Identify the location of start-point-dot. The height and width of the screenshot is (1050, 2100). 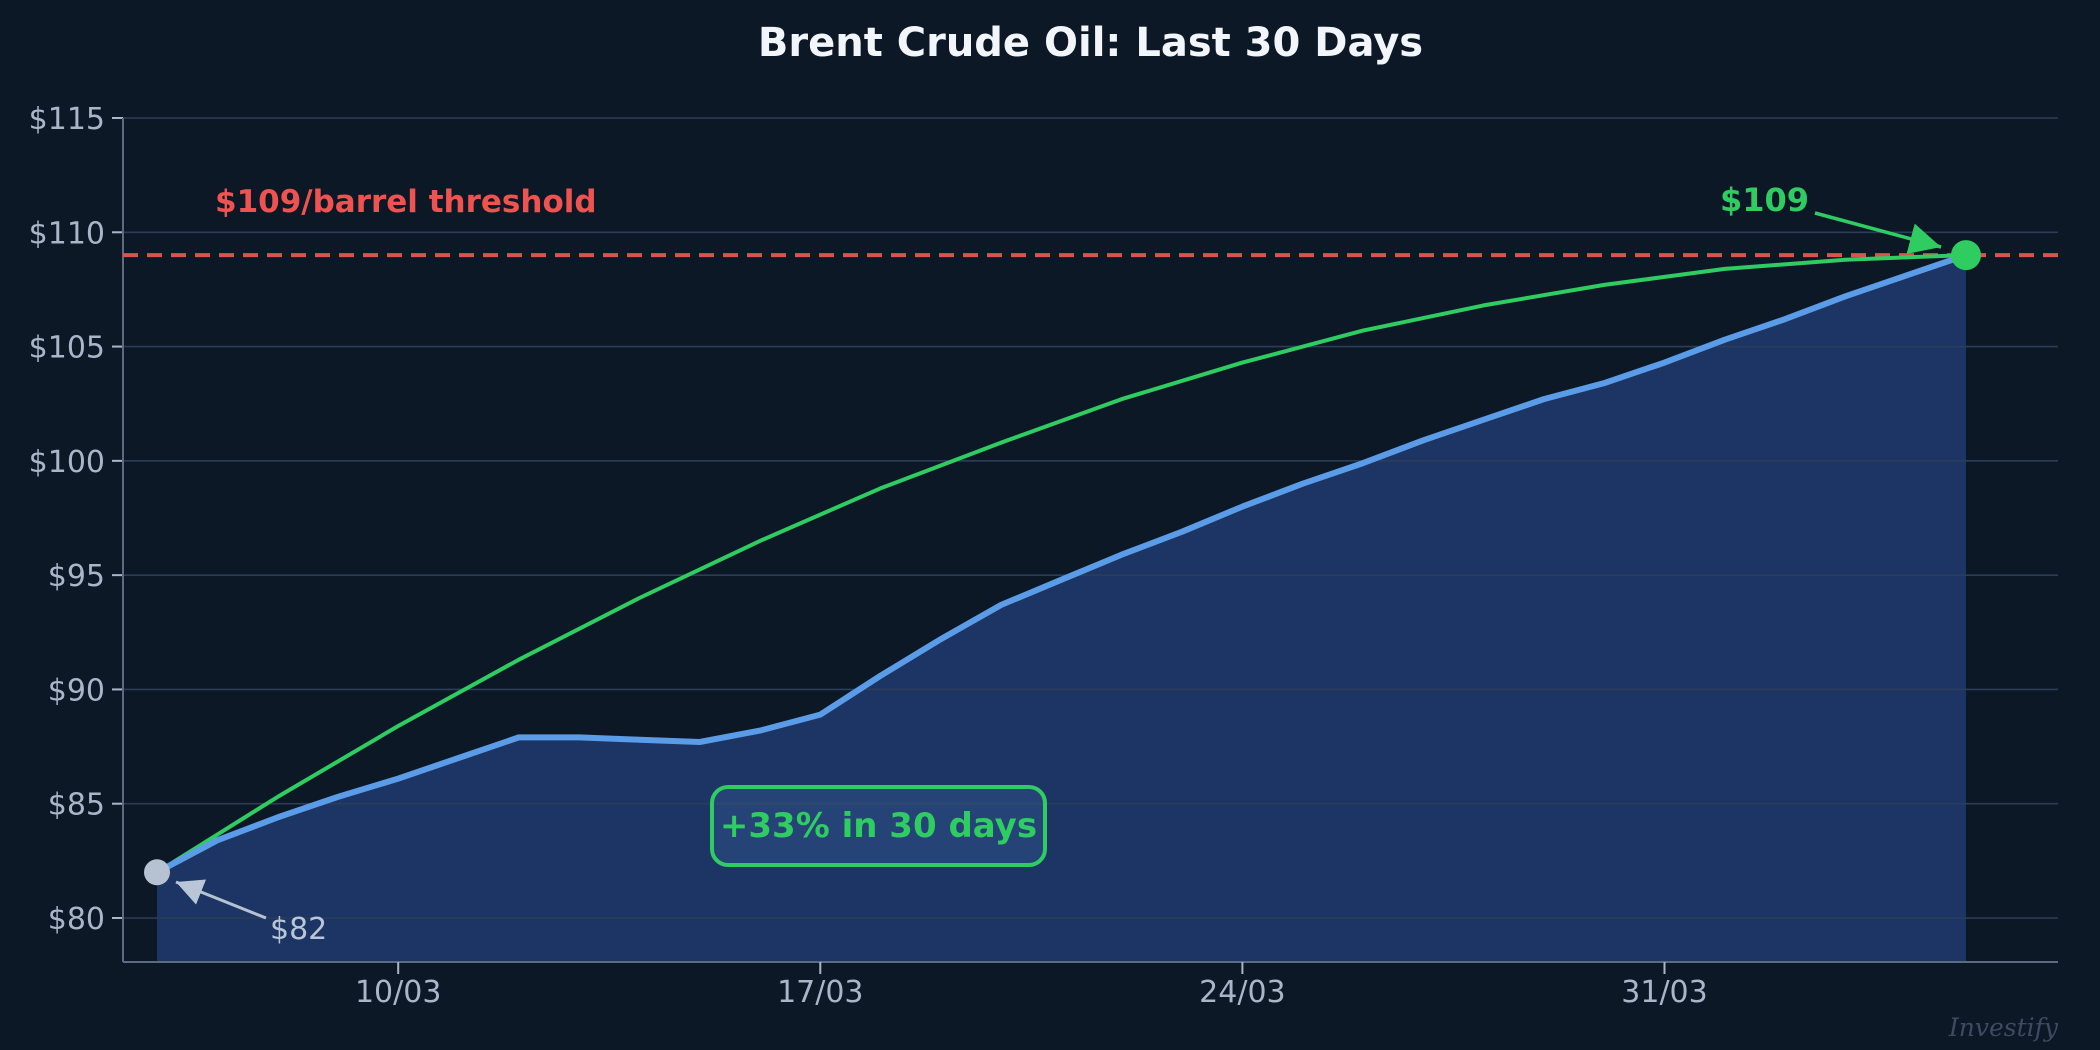
(157, 872).